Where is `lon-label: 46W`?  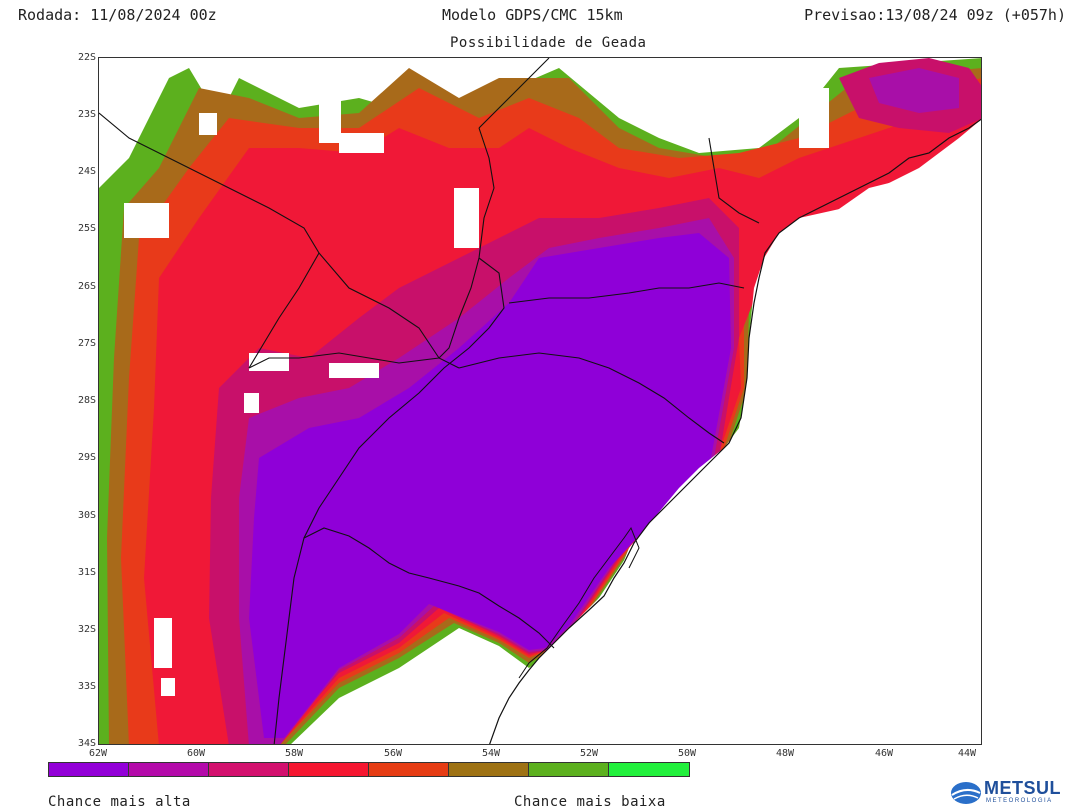 lon-label: 46W is located at coordinates (884, 753).